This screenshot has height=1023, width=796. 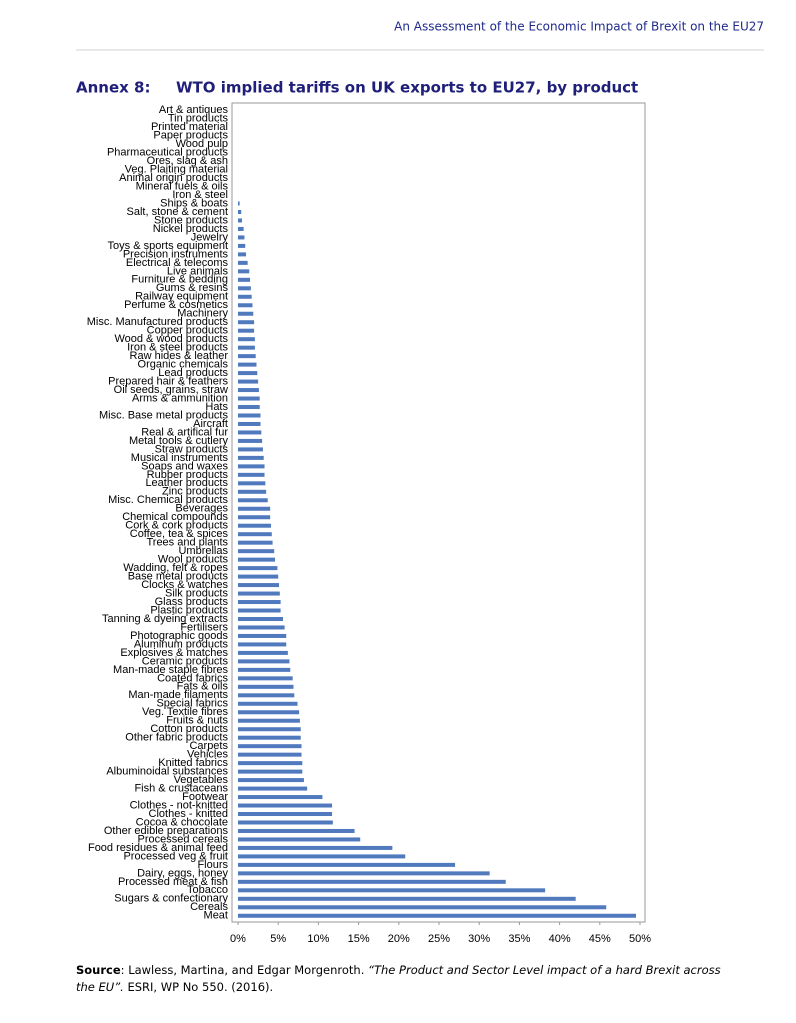 What do you see at coordinates (198, 271) in the screenshot?
I see `y-tick-label: Live animals` at bounding box center [198, 271].